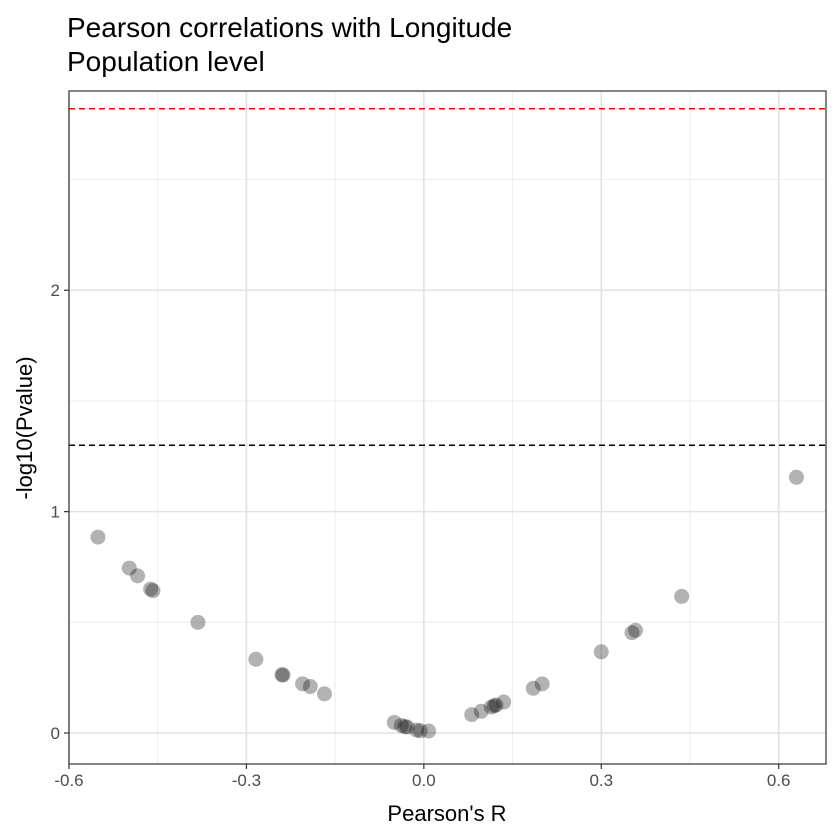 This screenshot has width=840, height=840. What do you see at coordinates (424, 780) in the screenshot?
I see `x-tick-label: 0.0` at bounding box center [424, 780].